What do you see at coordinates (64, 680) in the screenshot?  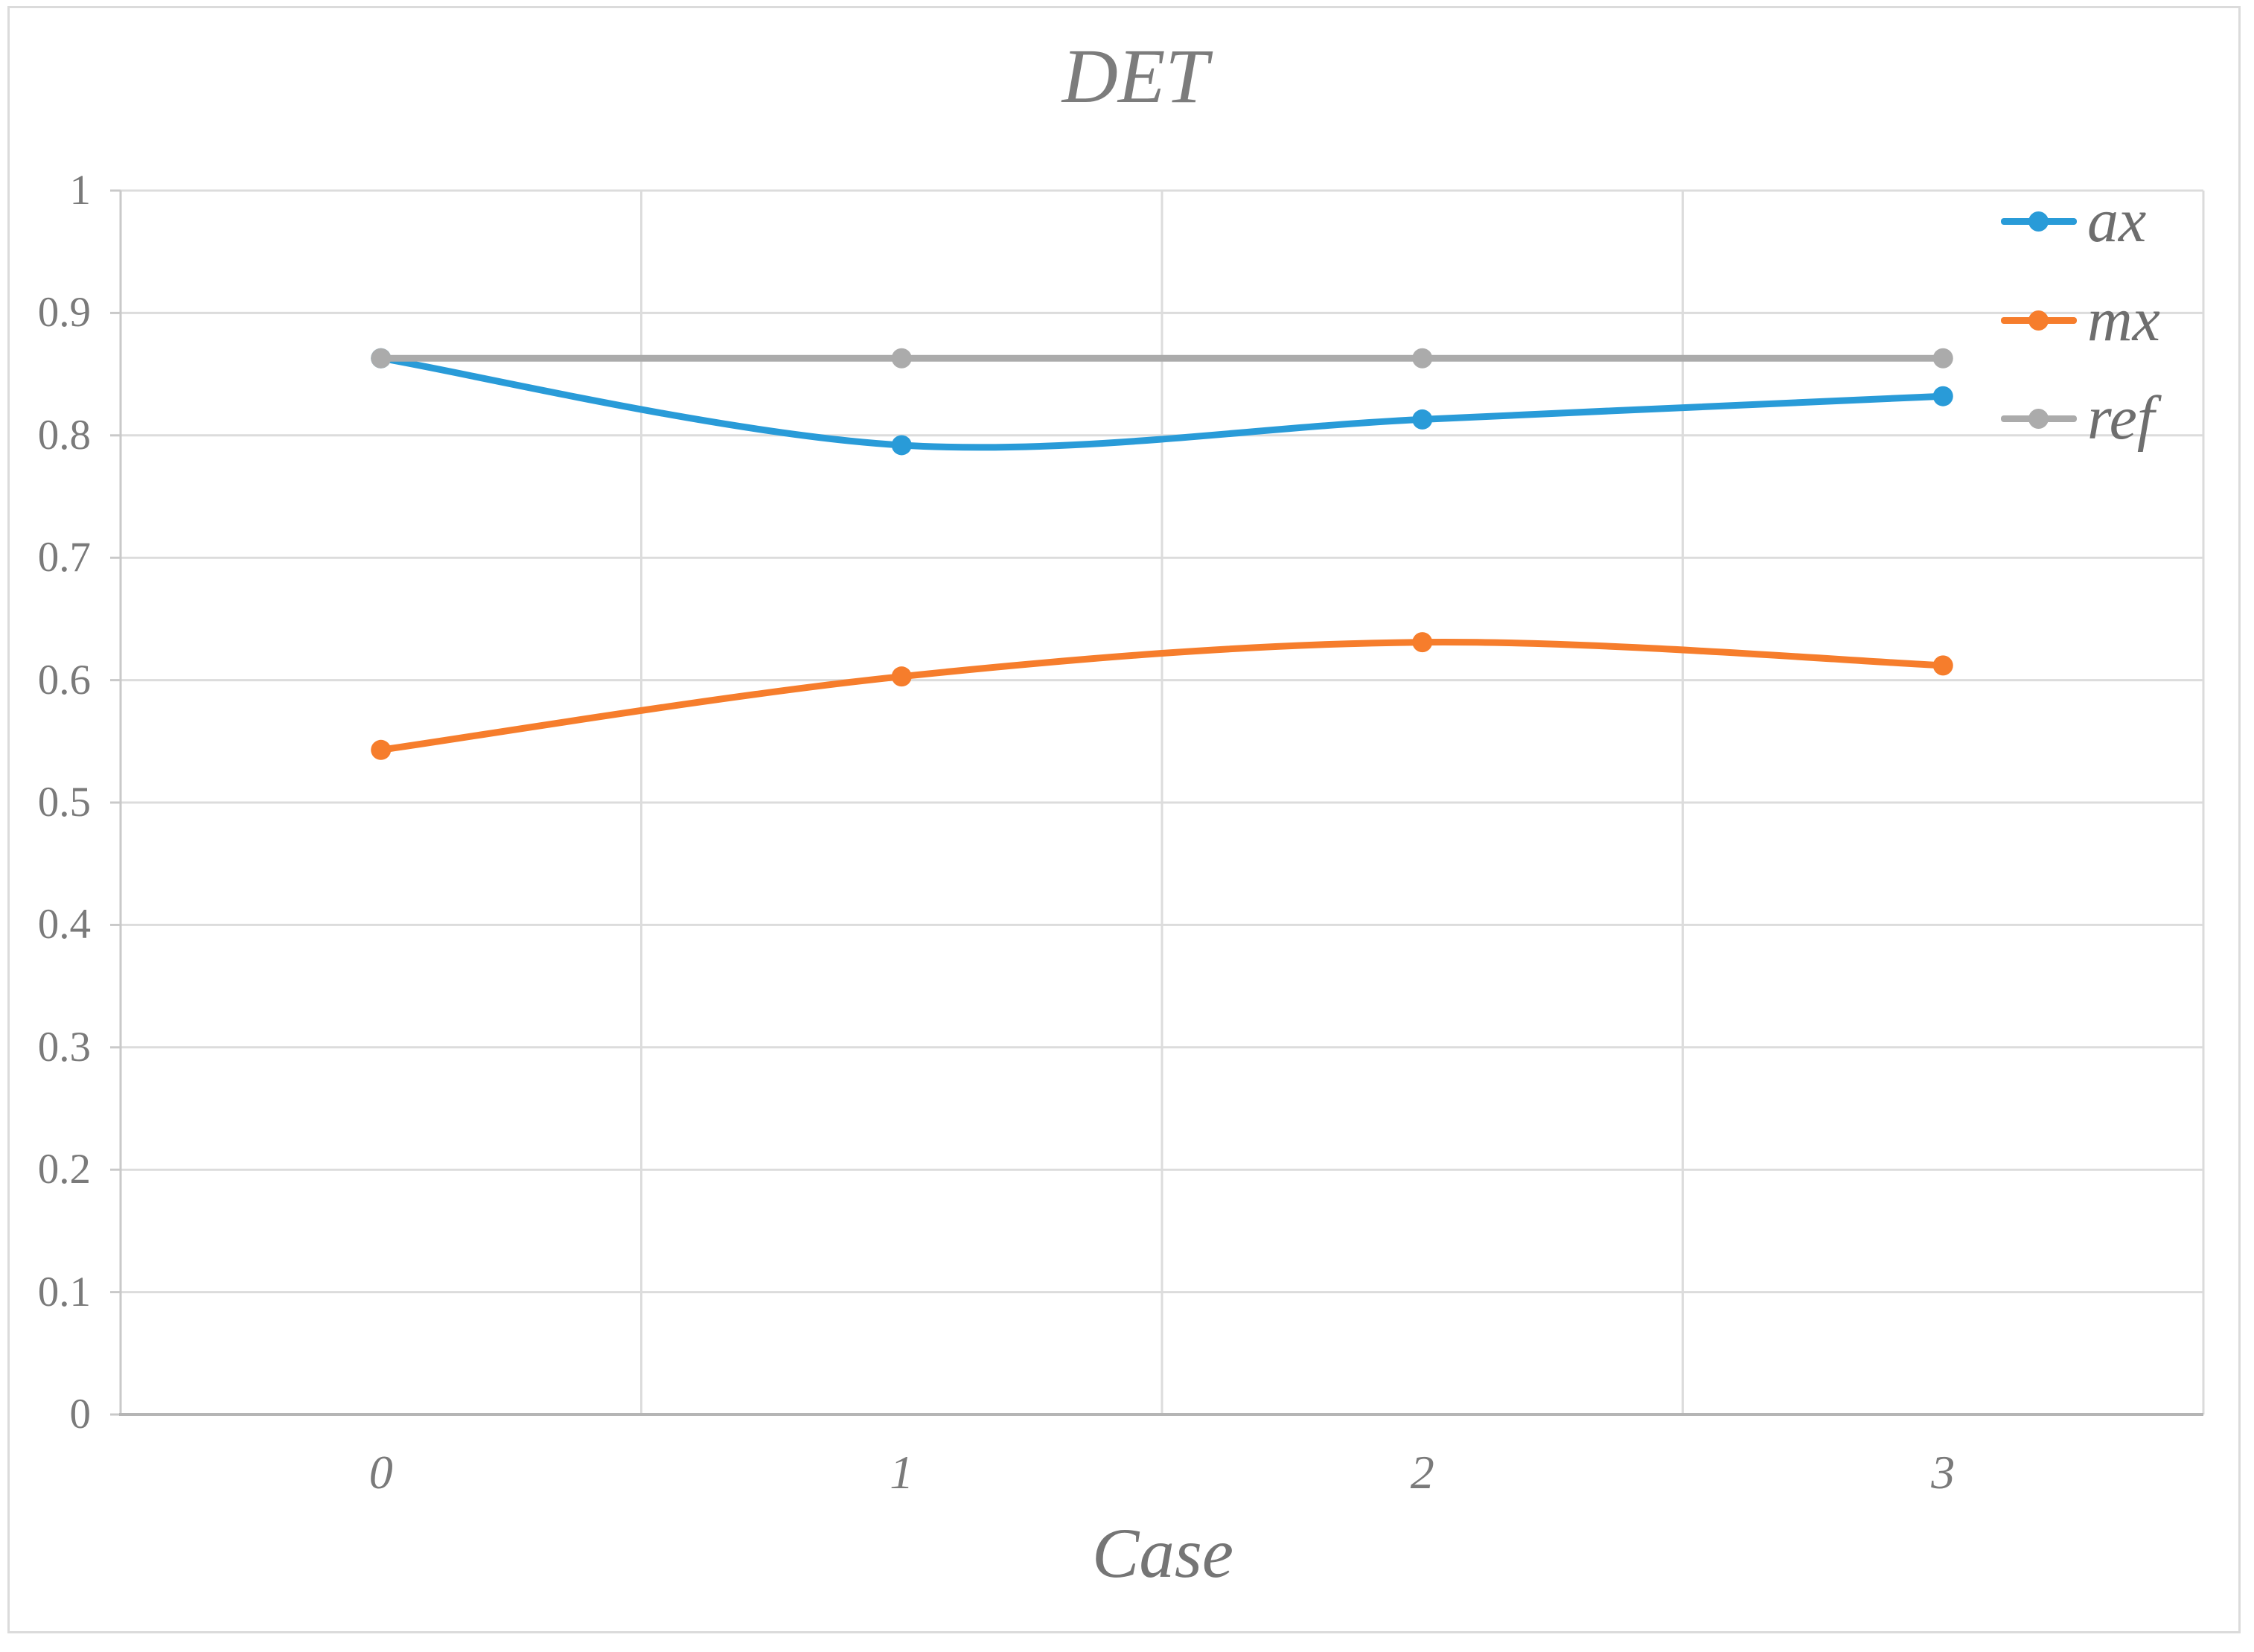 I see `y-tick-label: 0.6` at bounding box center [64, 680].